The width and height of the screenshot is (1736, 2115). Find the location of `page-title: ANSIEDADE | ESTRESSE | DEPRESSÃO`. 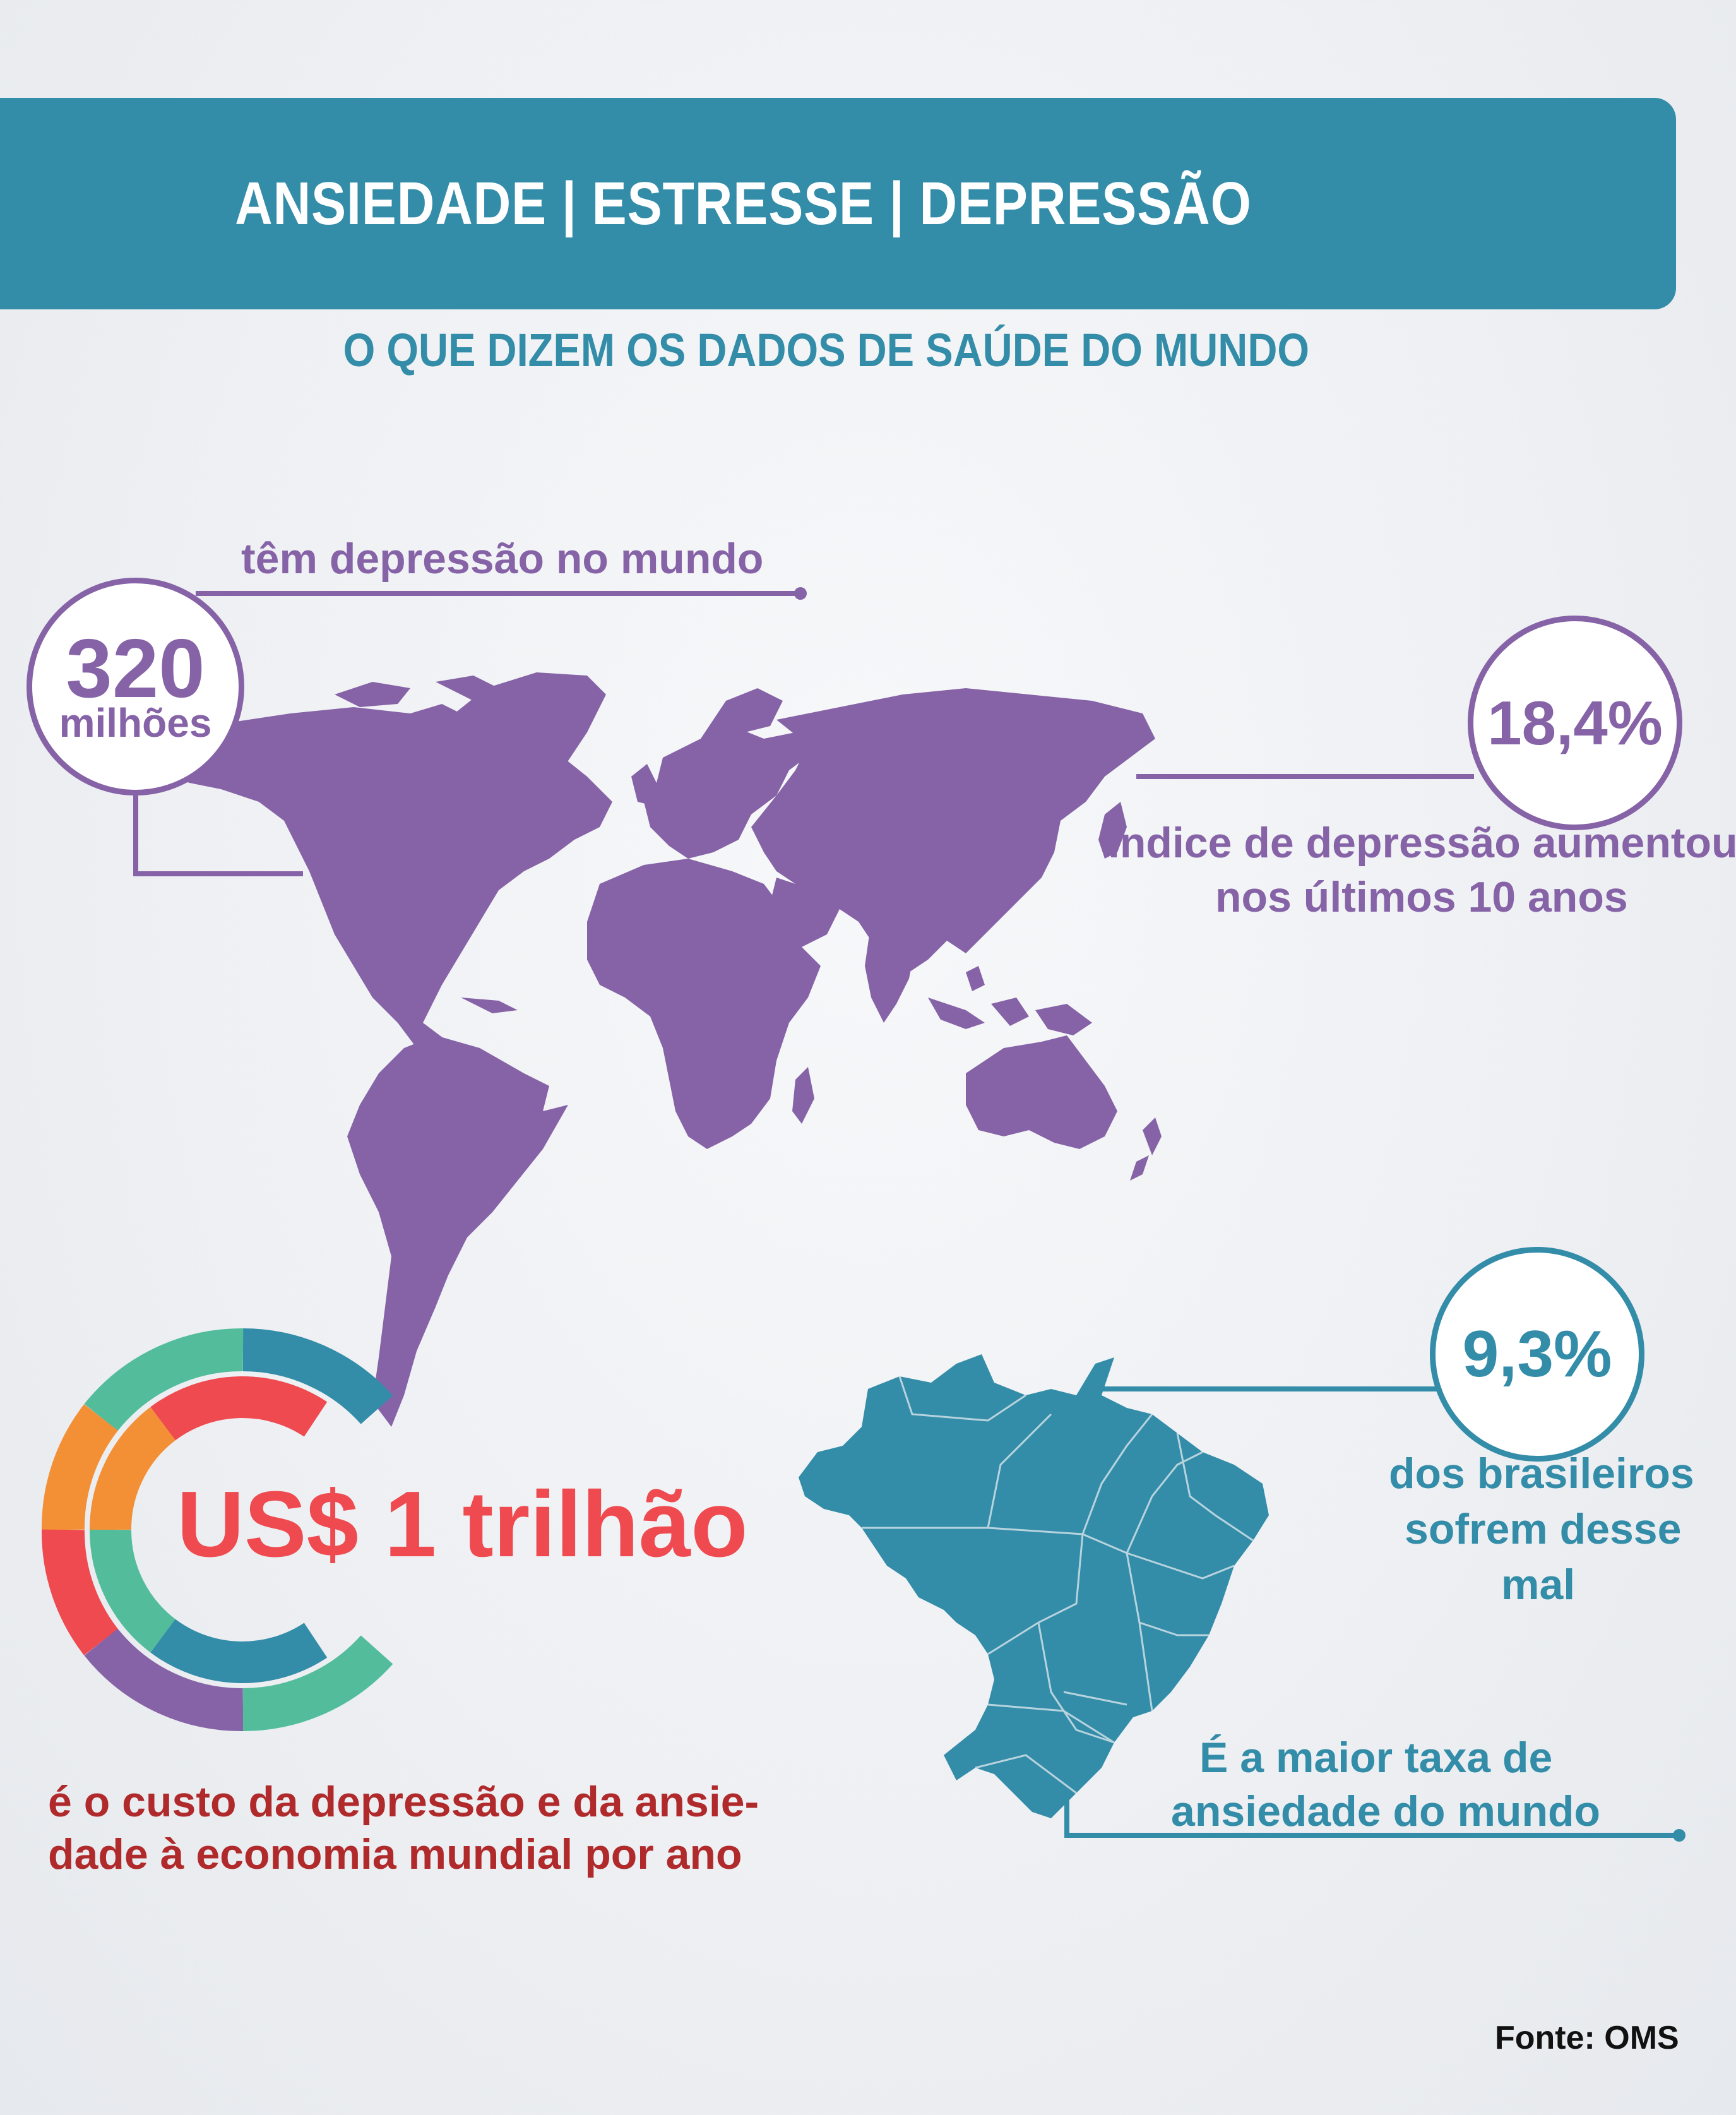

page-title: ANSIEDADE | ESTRESSE | DEPRESSÃO is located at coordinates (744, 203).